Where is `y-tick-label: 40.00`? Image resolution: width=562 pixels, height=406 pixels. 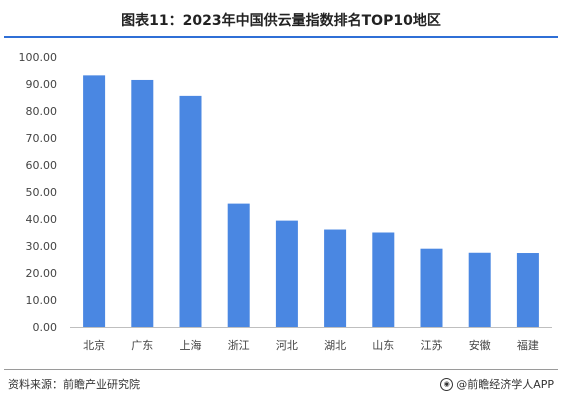 y-tick-label: 40.00 is located at coordinates (42, 219).